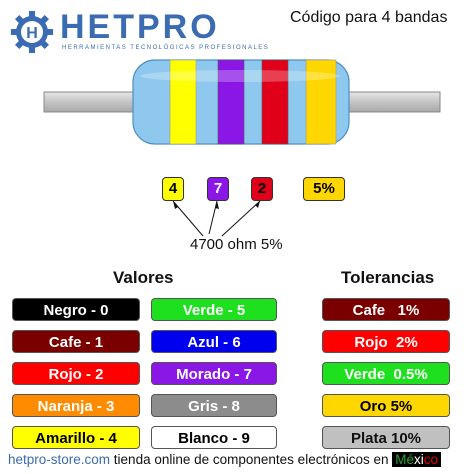  I want to click on page-title: Código para 4 bandas, so click(369, 17).